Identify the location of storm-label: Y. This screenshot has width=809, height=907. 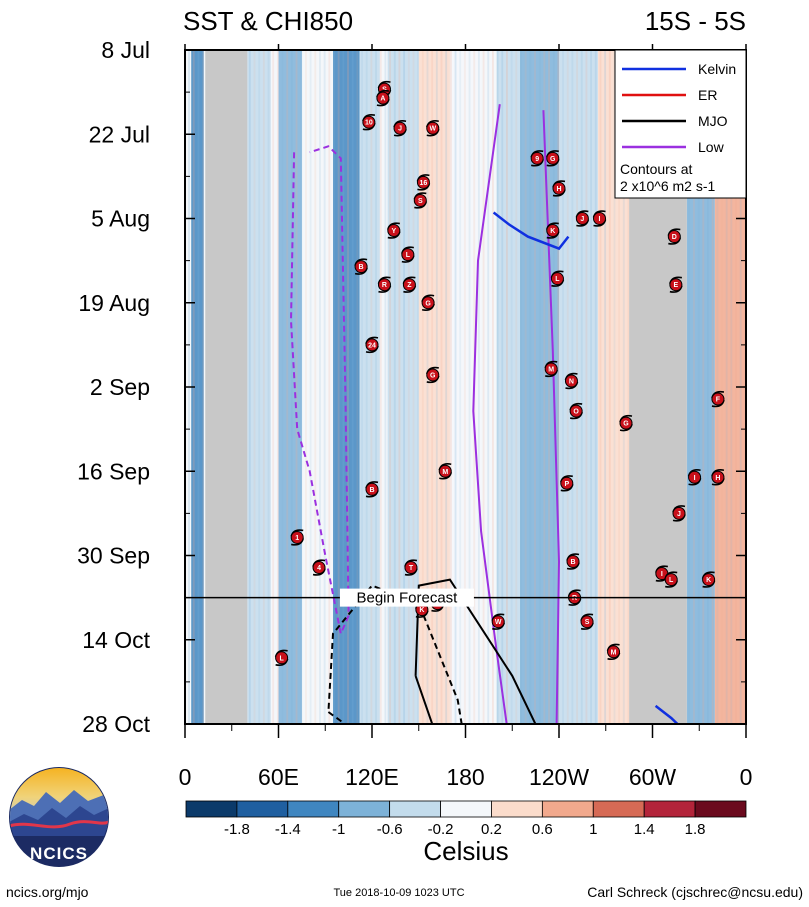
(393, 231).